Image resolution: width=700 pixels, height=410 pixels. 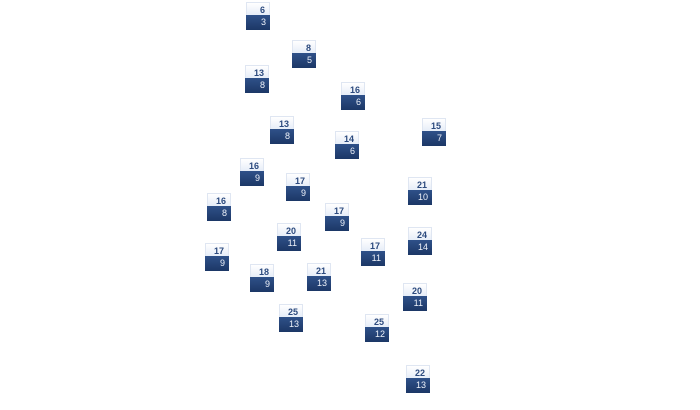 I want to click on node: 22 13, so click(x=418, y=379).